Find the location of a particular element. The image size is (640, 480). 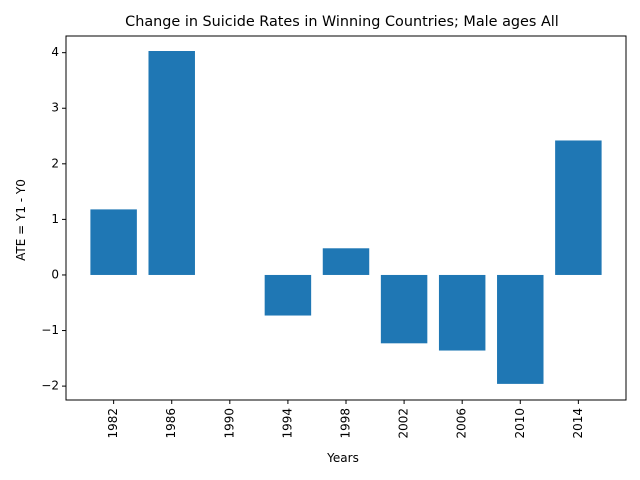

y-tick-label-4: 4 is located at coordinates (55, 52).